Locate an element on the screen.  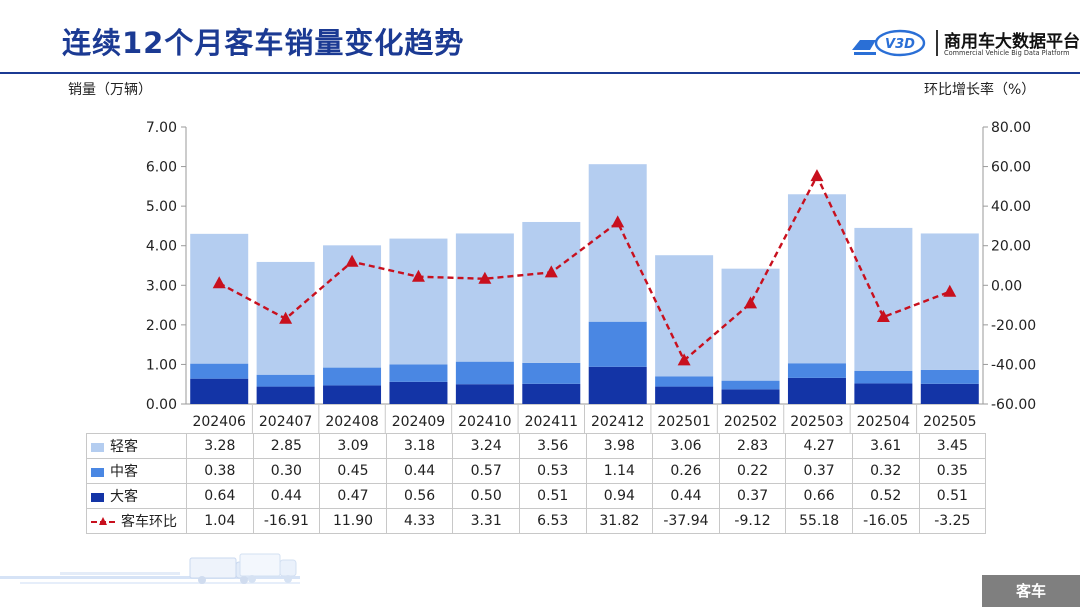
y2-tick-label: 20.00 is located at coordinates (1011, 247).